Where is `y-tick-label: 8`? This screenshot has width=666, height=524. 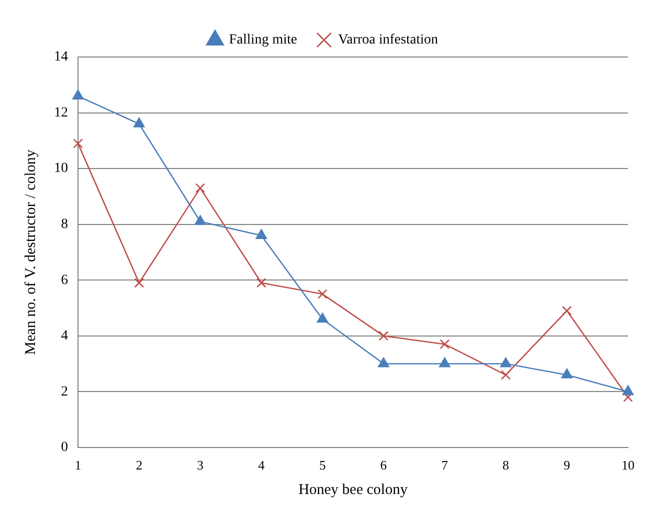 y-tick-label: 8 is located at coordinates (64, 224).